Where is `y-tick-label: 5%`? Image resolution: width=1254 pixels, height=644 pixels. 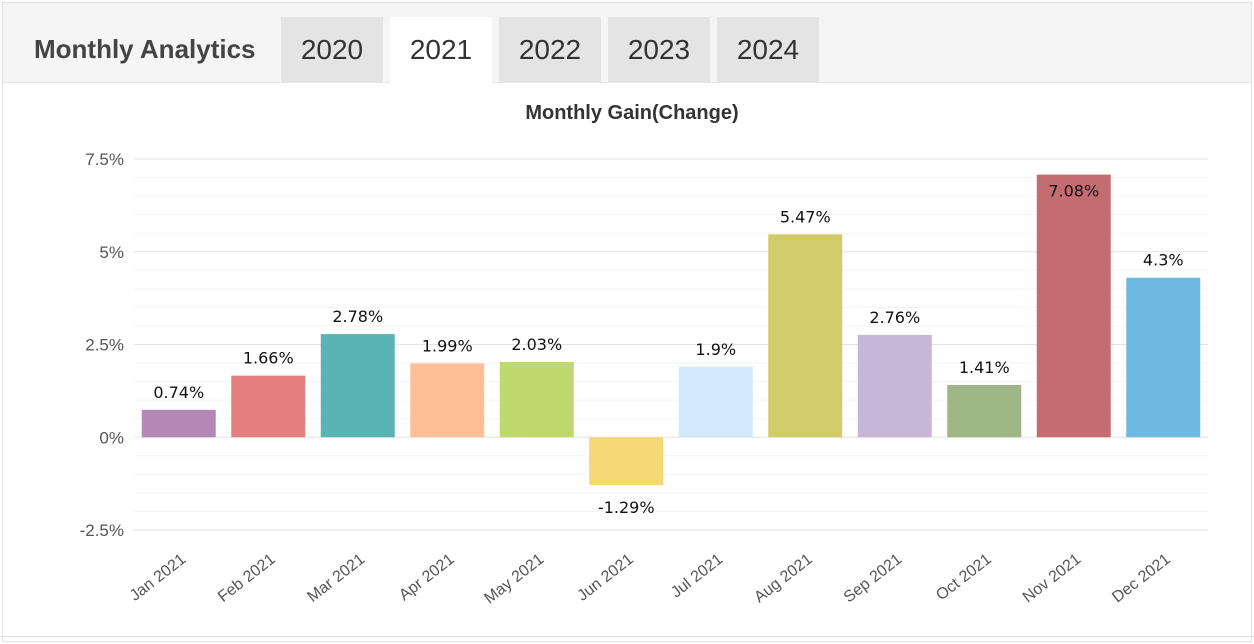
y-tick-label: 5% is located at coordinates (111, 252).